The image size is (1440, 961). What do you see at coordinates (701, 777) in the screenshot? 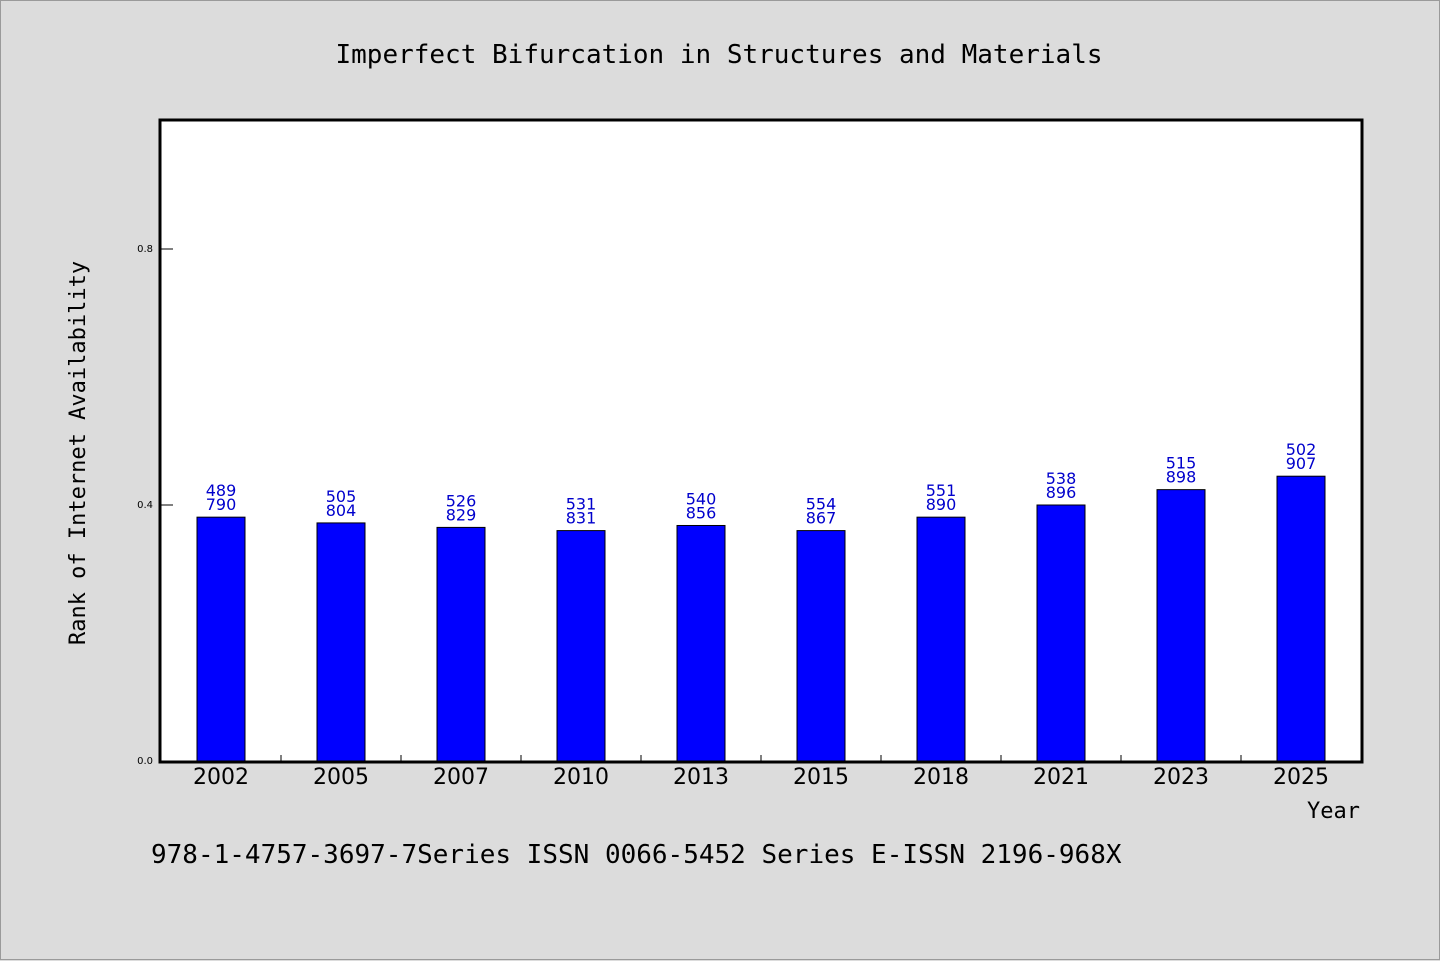
I see `x-tick-label: 2013` at bounding box center [701, 777].